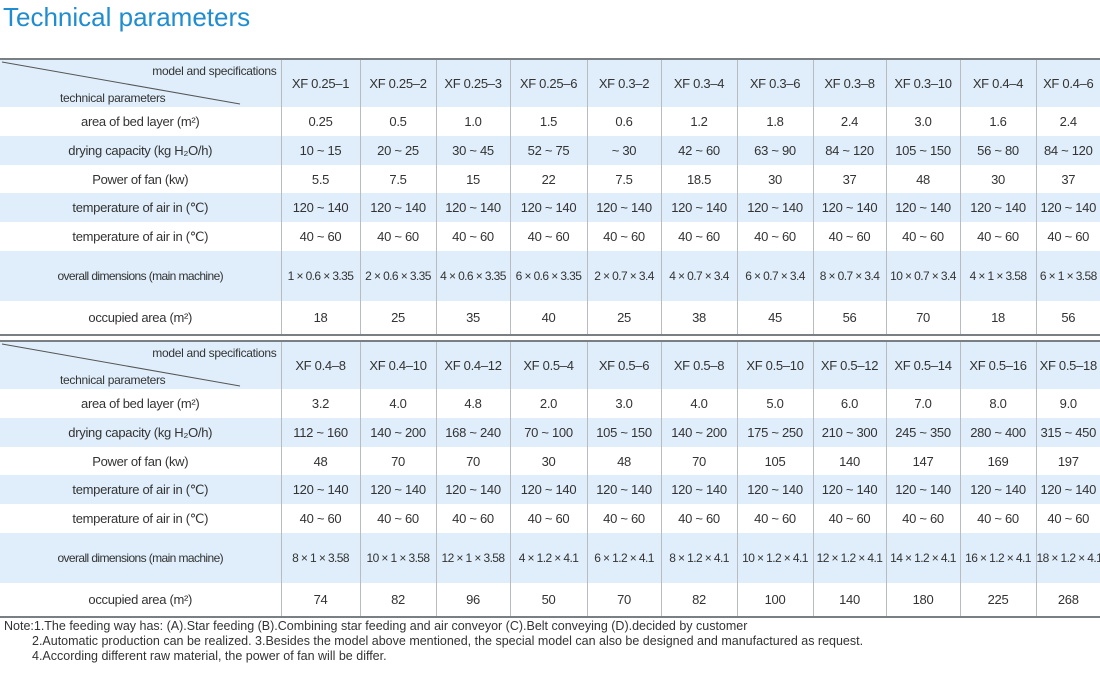 Image resolution: width=1100 pixels, height=677 pixels. Describe the element at coordinates (774, 365) in the screenshot. I see `model-cell: XF 0.5–10` at that location.